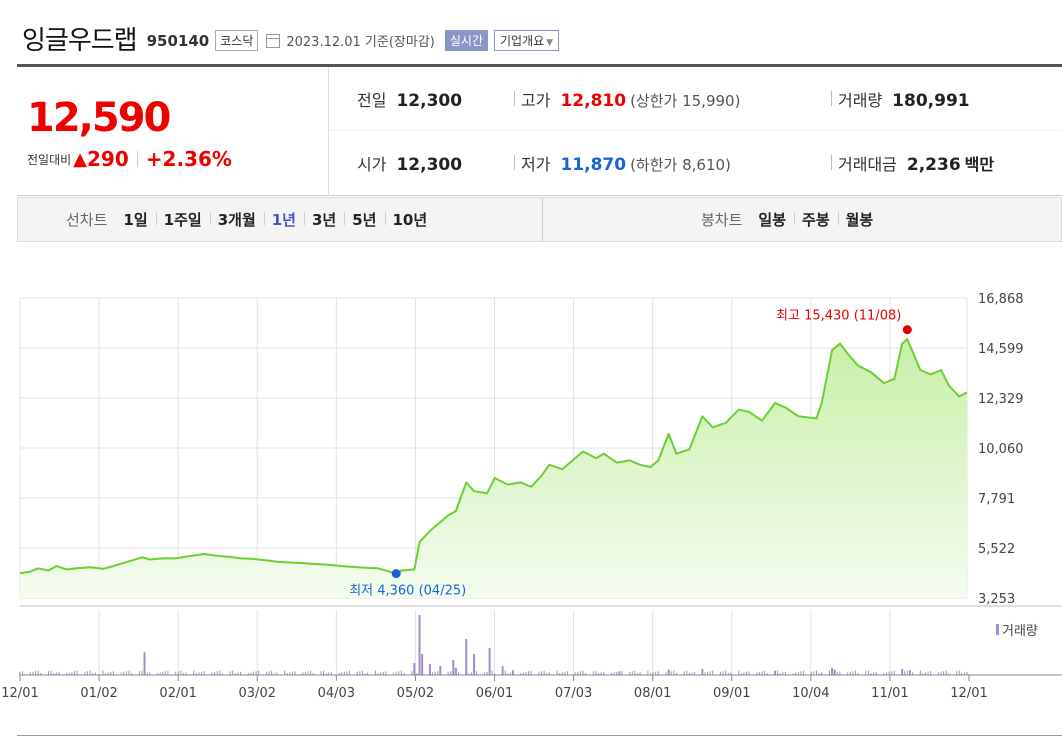 Image resolution: width=1062 pixels, height=737 pixels. What do you see at coordinates (364, 219) in the screenshot?
I see `tab-5years: 5년` at bounding box center [364, 219].